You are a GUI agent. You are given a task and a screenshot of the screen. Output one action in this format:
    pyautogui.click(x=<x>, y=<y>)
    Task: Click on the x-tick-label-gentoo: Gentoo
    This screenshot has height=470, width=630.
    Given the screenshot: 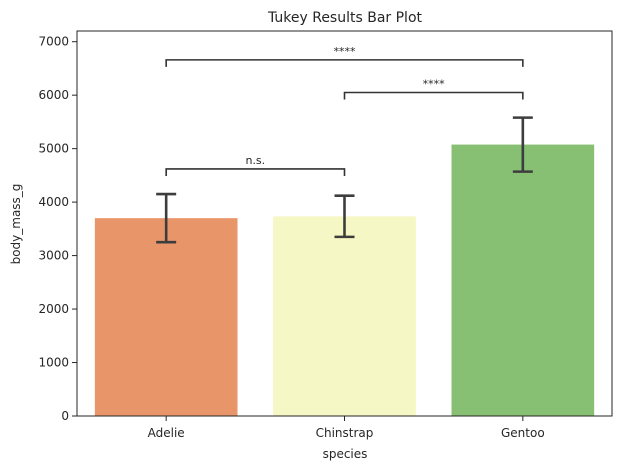 What is the action you would take?
    pyautogui.click(x=523, y=433)
    